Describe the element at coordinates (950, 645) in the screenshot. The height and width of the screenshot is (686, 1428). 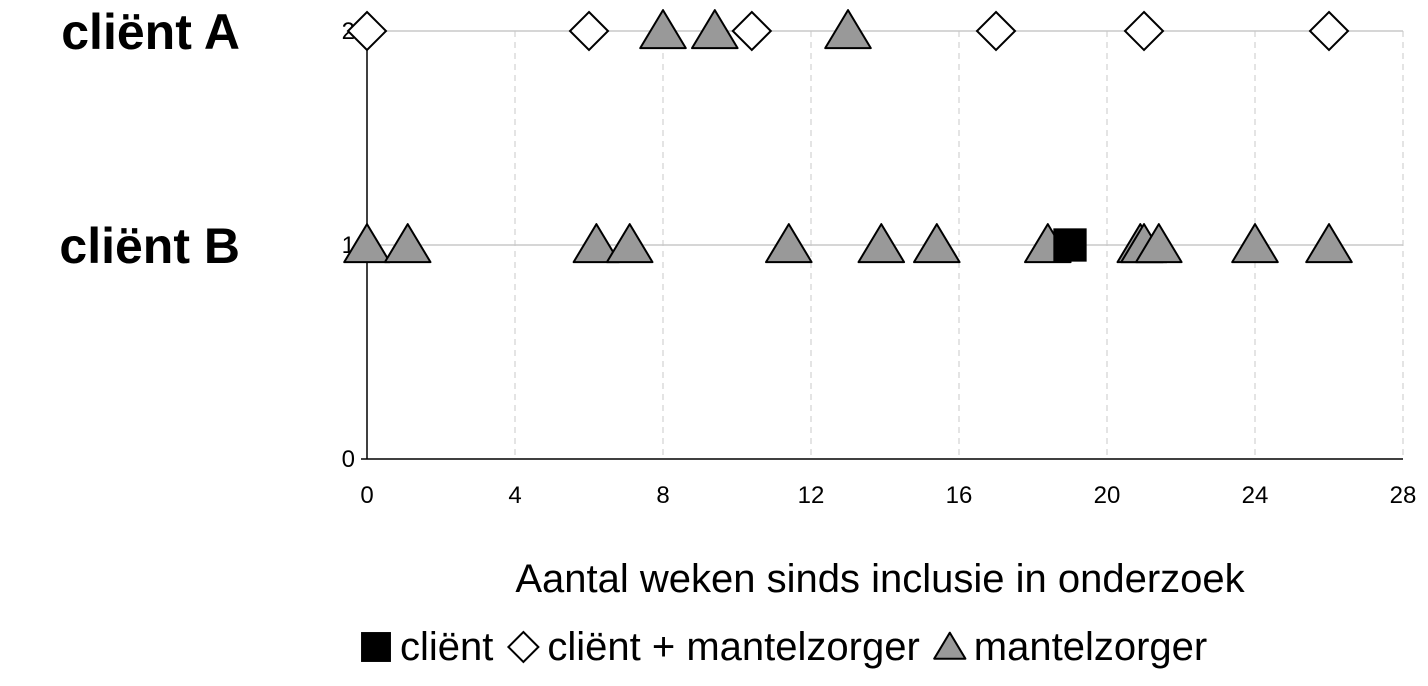
I see `legend-triangle-icon` at that location.